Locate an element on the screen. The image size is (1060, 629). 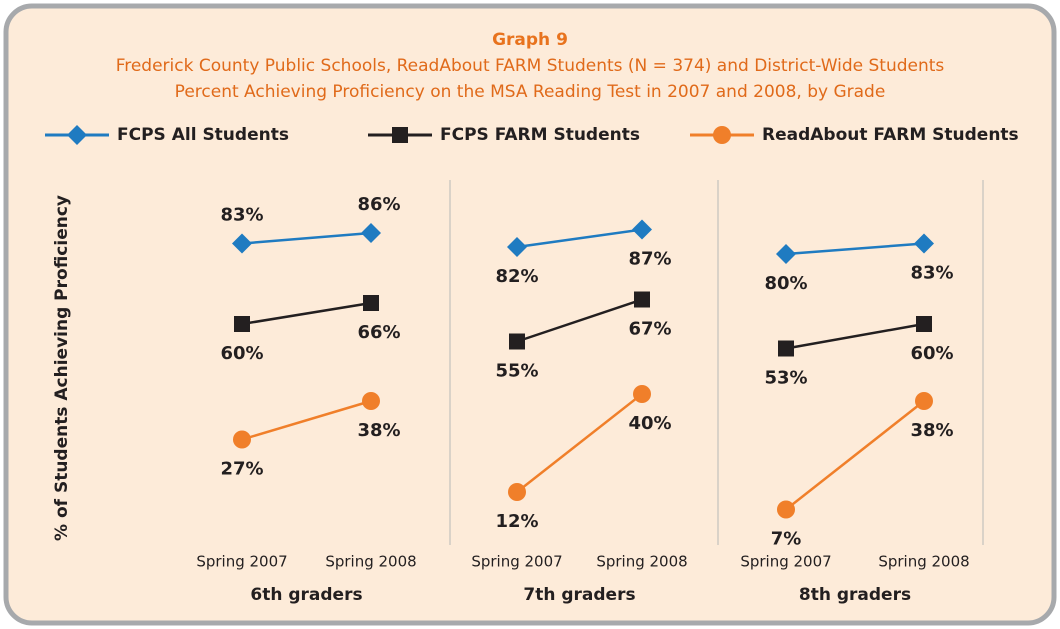
data-label: 27% is located at coordinates (241, 469).